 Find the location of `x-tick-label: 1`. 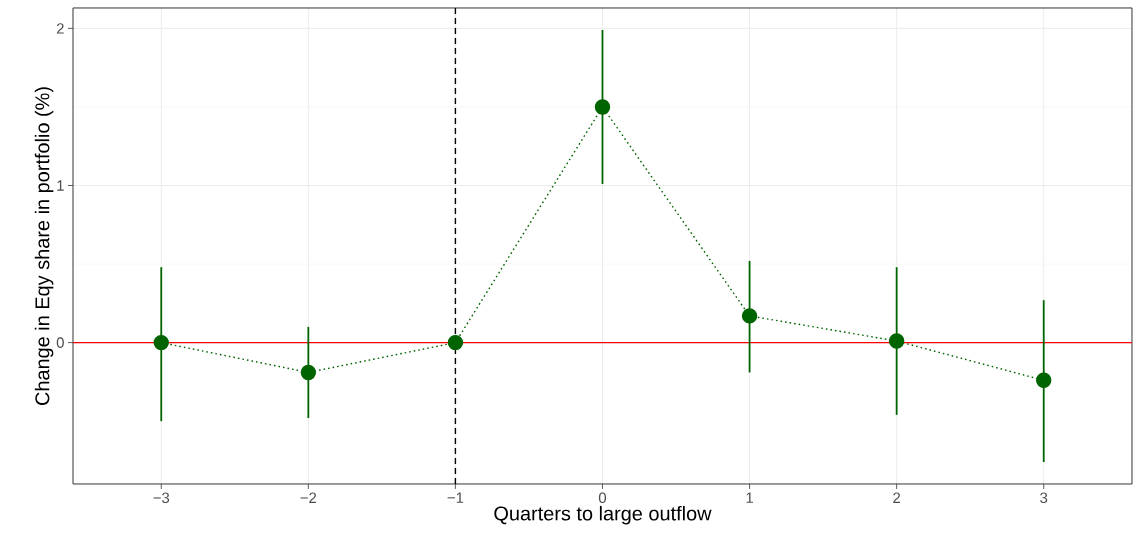

x-tick-label: 1 is located at coordinates (749, 497).